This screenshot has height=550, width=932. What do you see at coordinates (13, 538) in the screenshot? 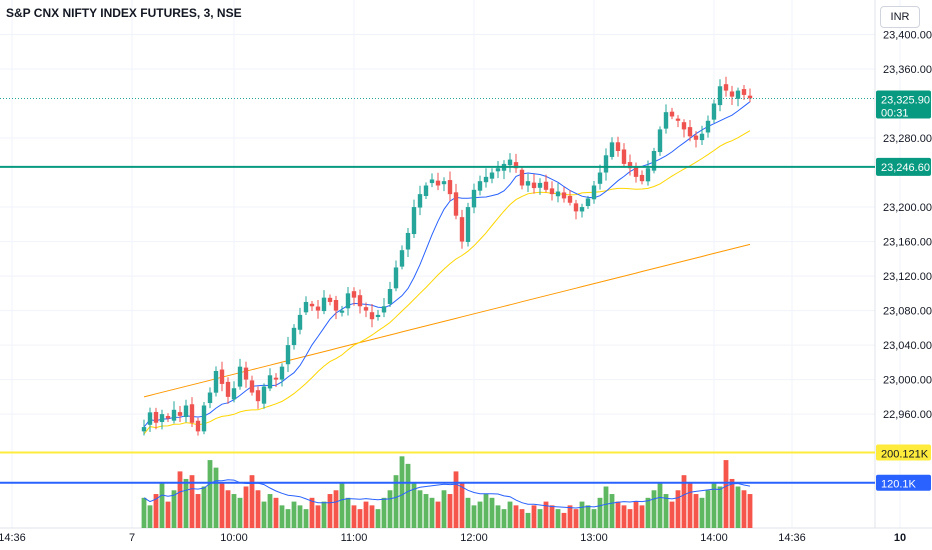
I see `x-tick-label: 14:36` at bounding box center [13, 538].